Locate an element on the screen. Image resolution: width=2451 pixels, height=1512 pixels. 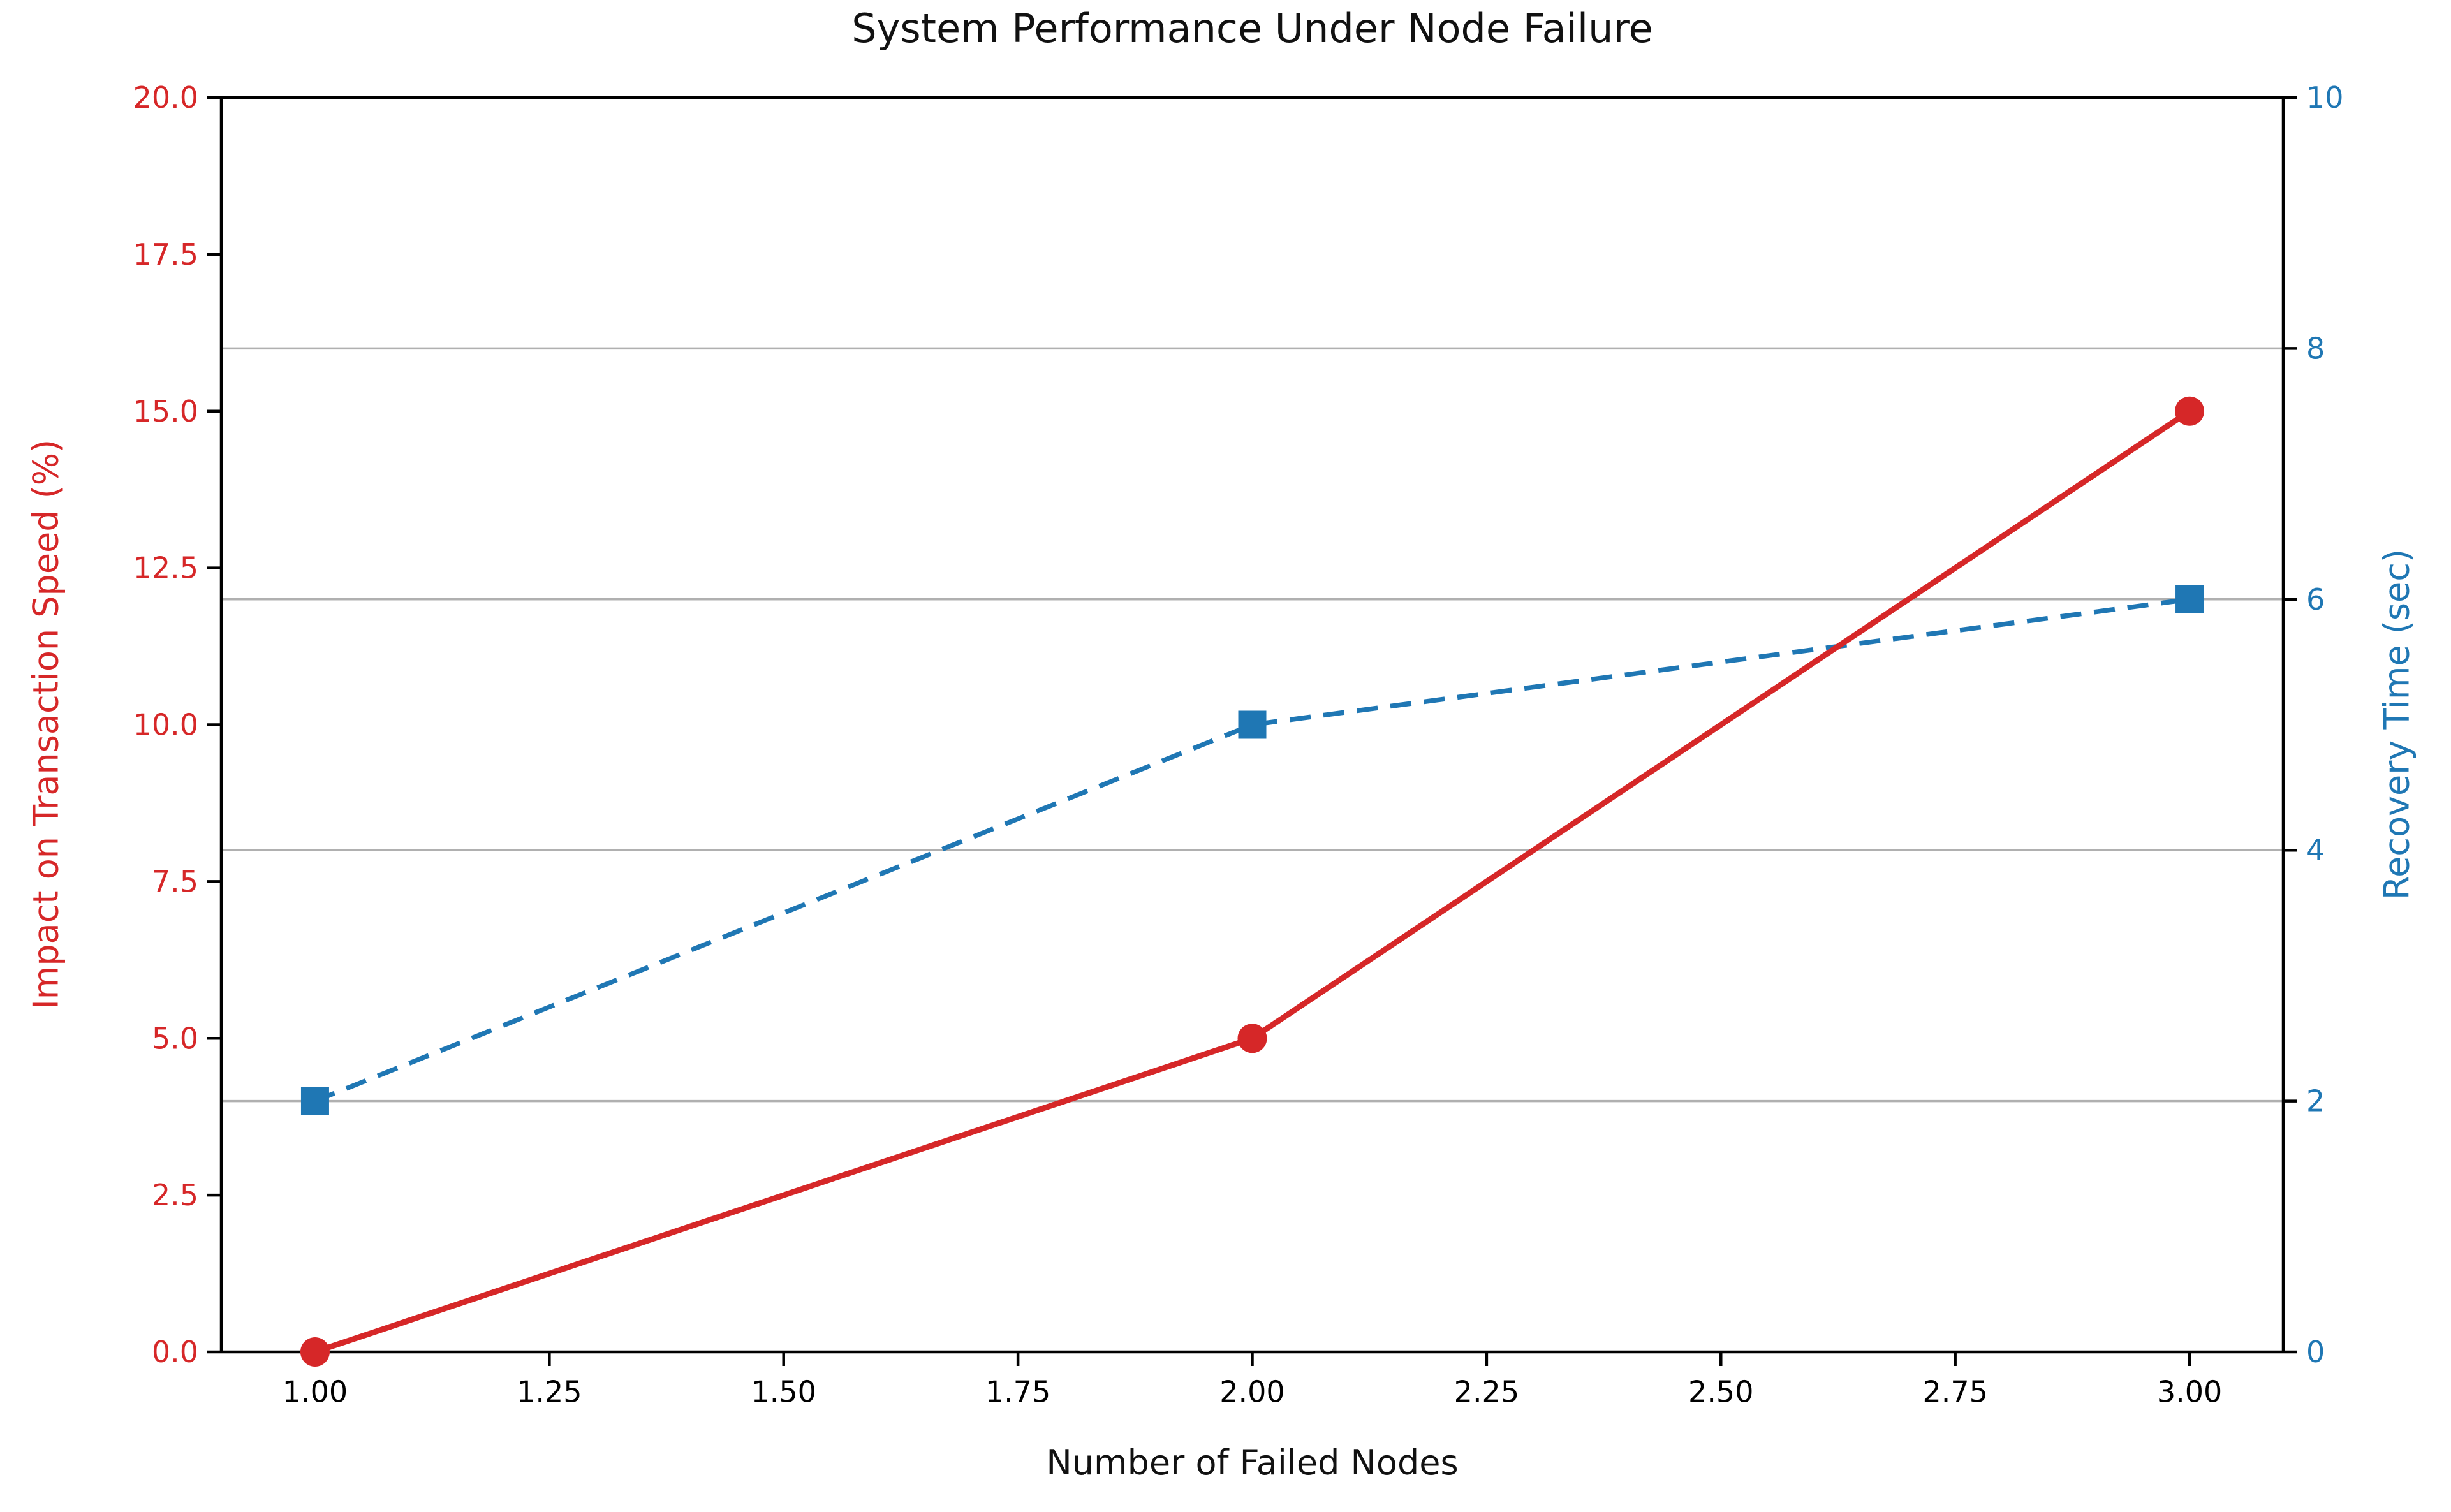
right-y-tick-label: 10 is located at coordinates (2325, 97).